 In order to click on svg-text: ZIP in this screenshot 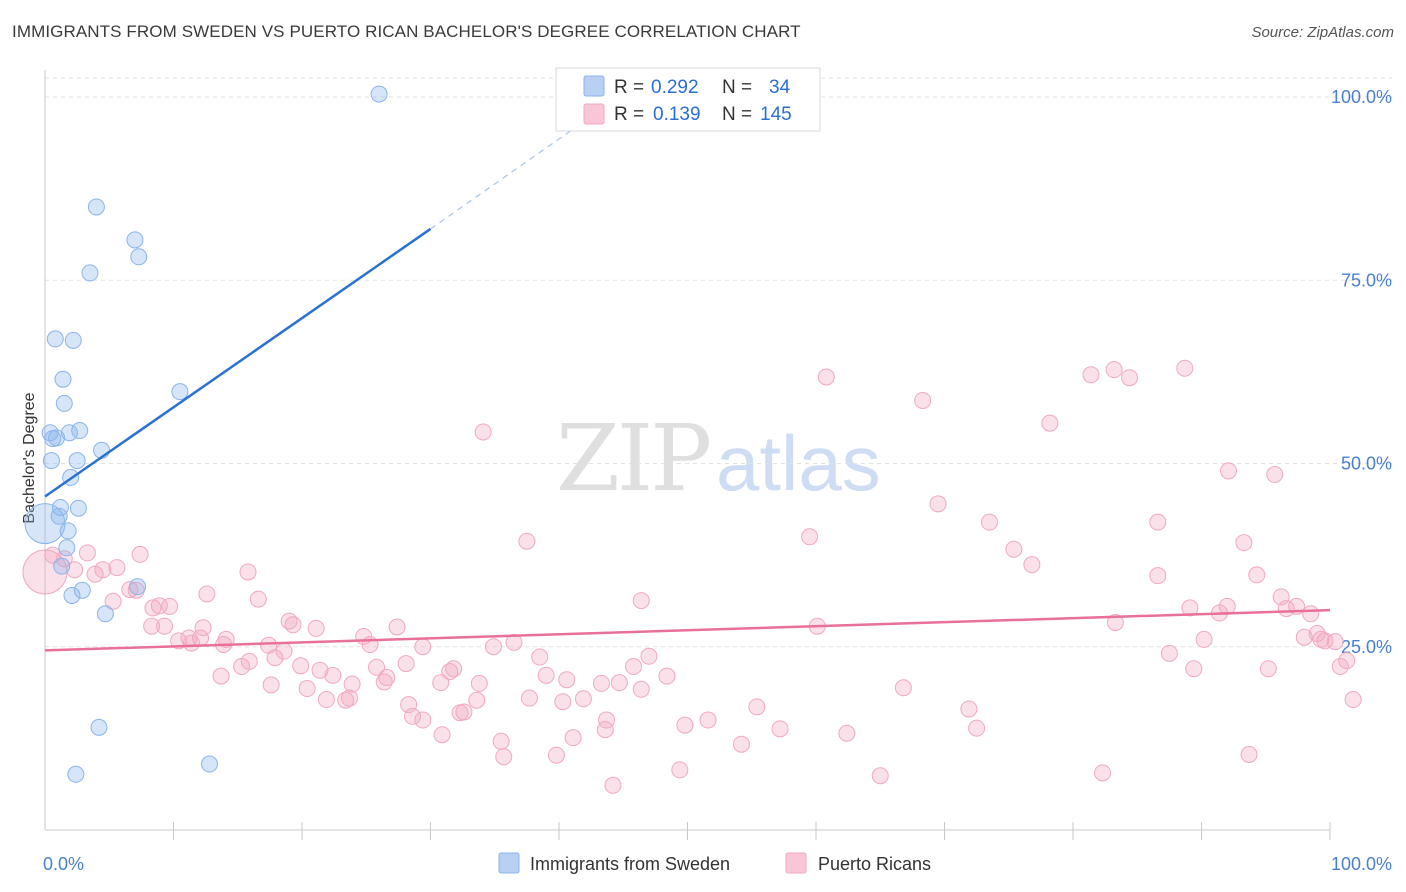, I will do `click(632, 458)`.